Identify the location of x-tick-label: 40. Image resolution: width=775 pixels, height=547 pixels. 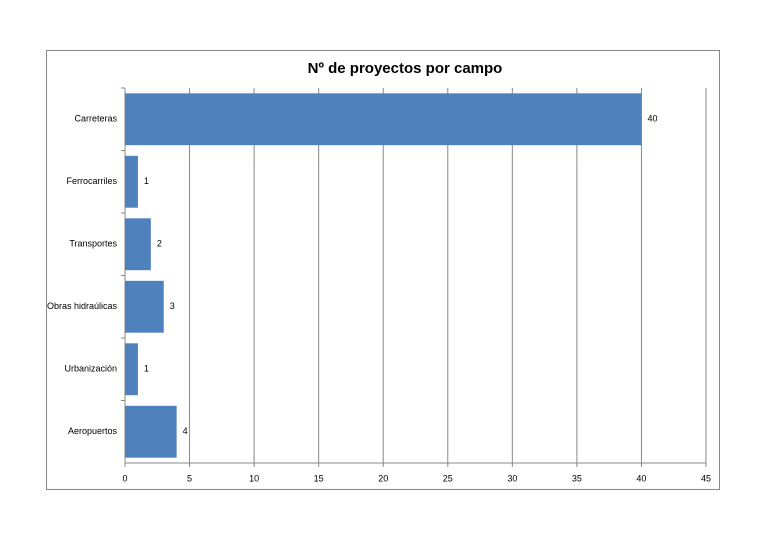
(641, 478).